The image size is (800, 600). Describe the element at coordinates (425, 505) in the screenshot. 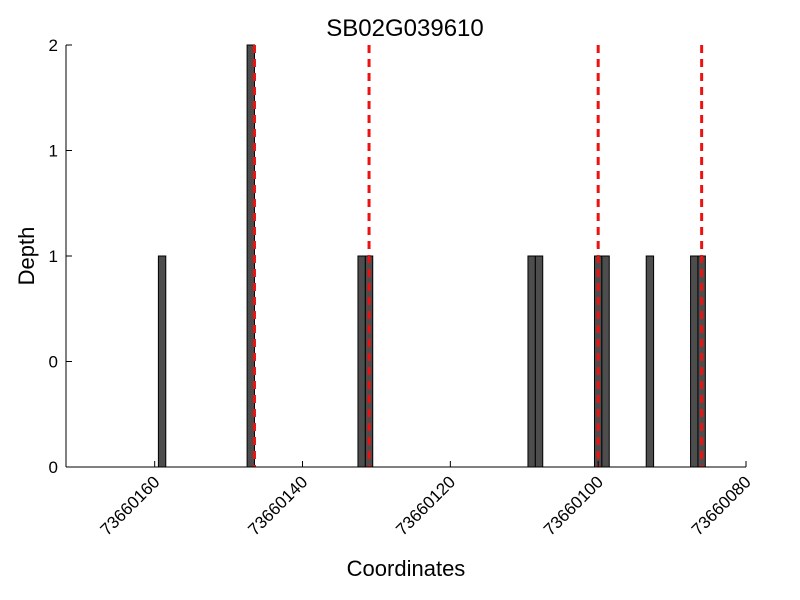

I see `x-tick-label: 73660120` at that location.